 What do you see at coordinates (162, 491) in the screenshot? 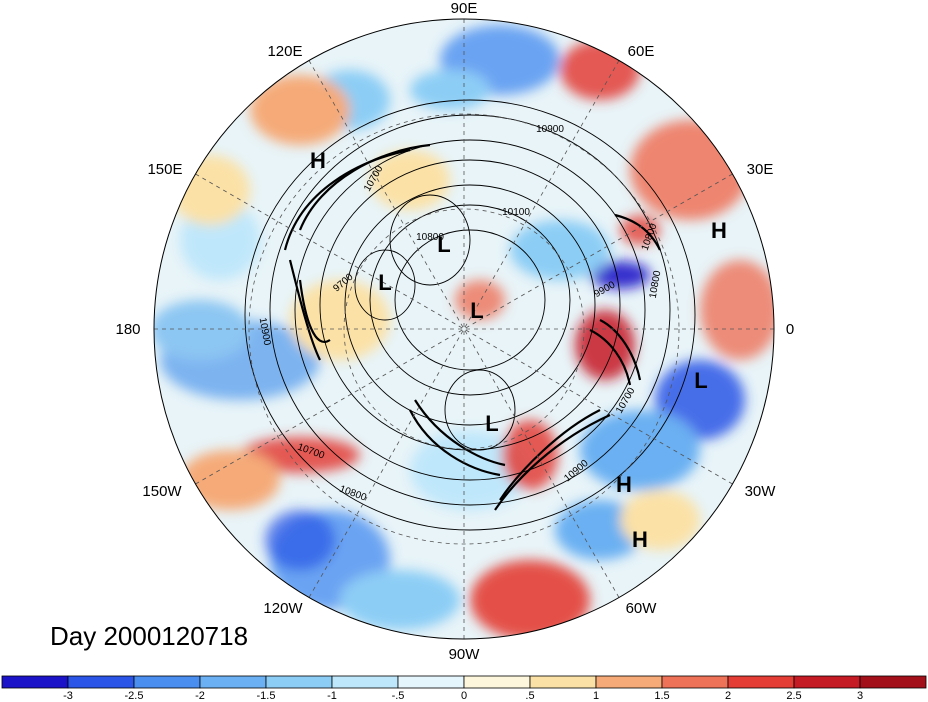
I see `lon-label-150w: 150W` at bounding box center [162, 491].